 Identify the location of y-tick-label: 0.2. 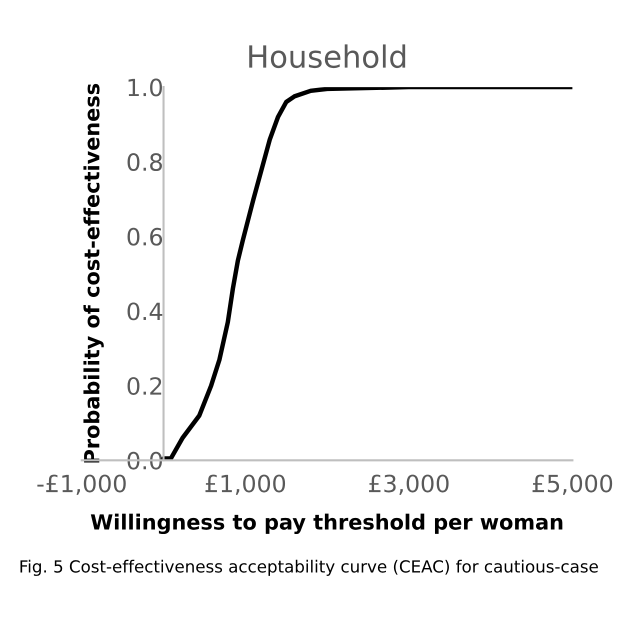
(145, 386).